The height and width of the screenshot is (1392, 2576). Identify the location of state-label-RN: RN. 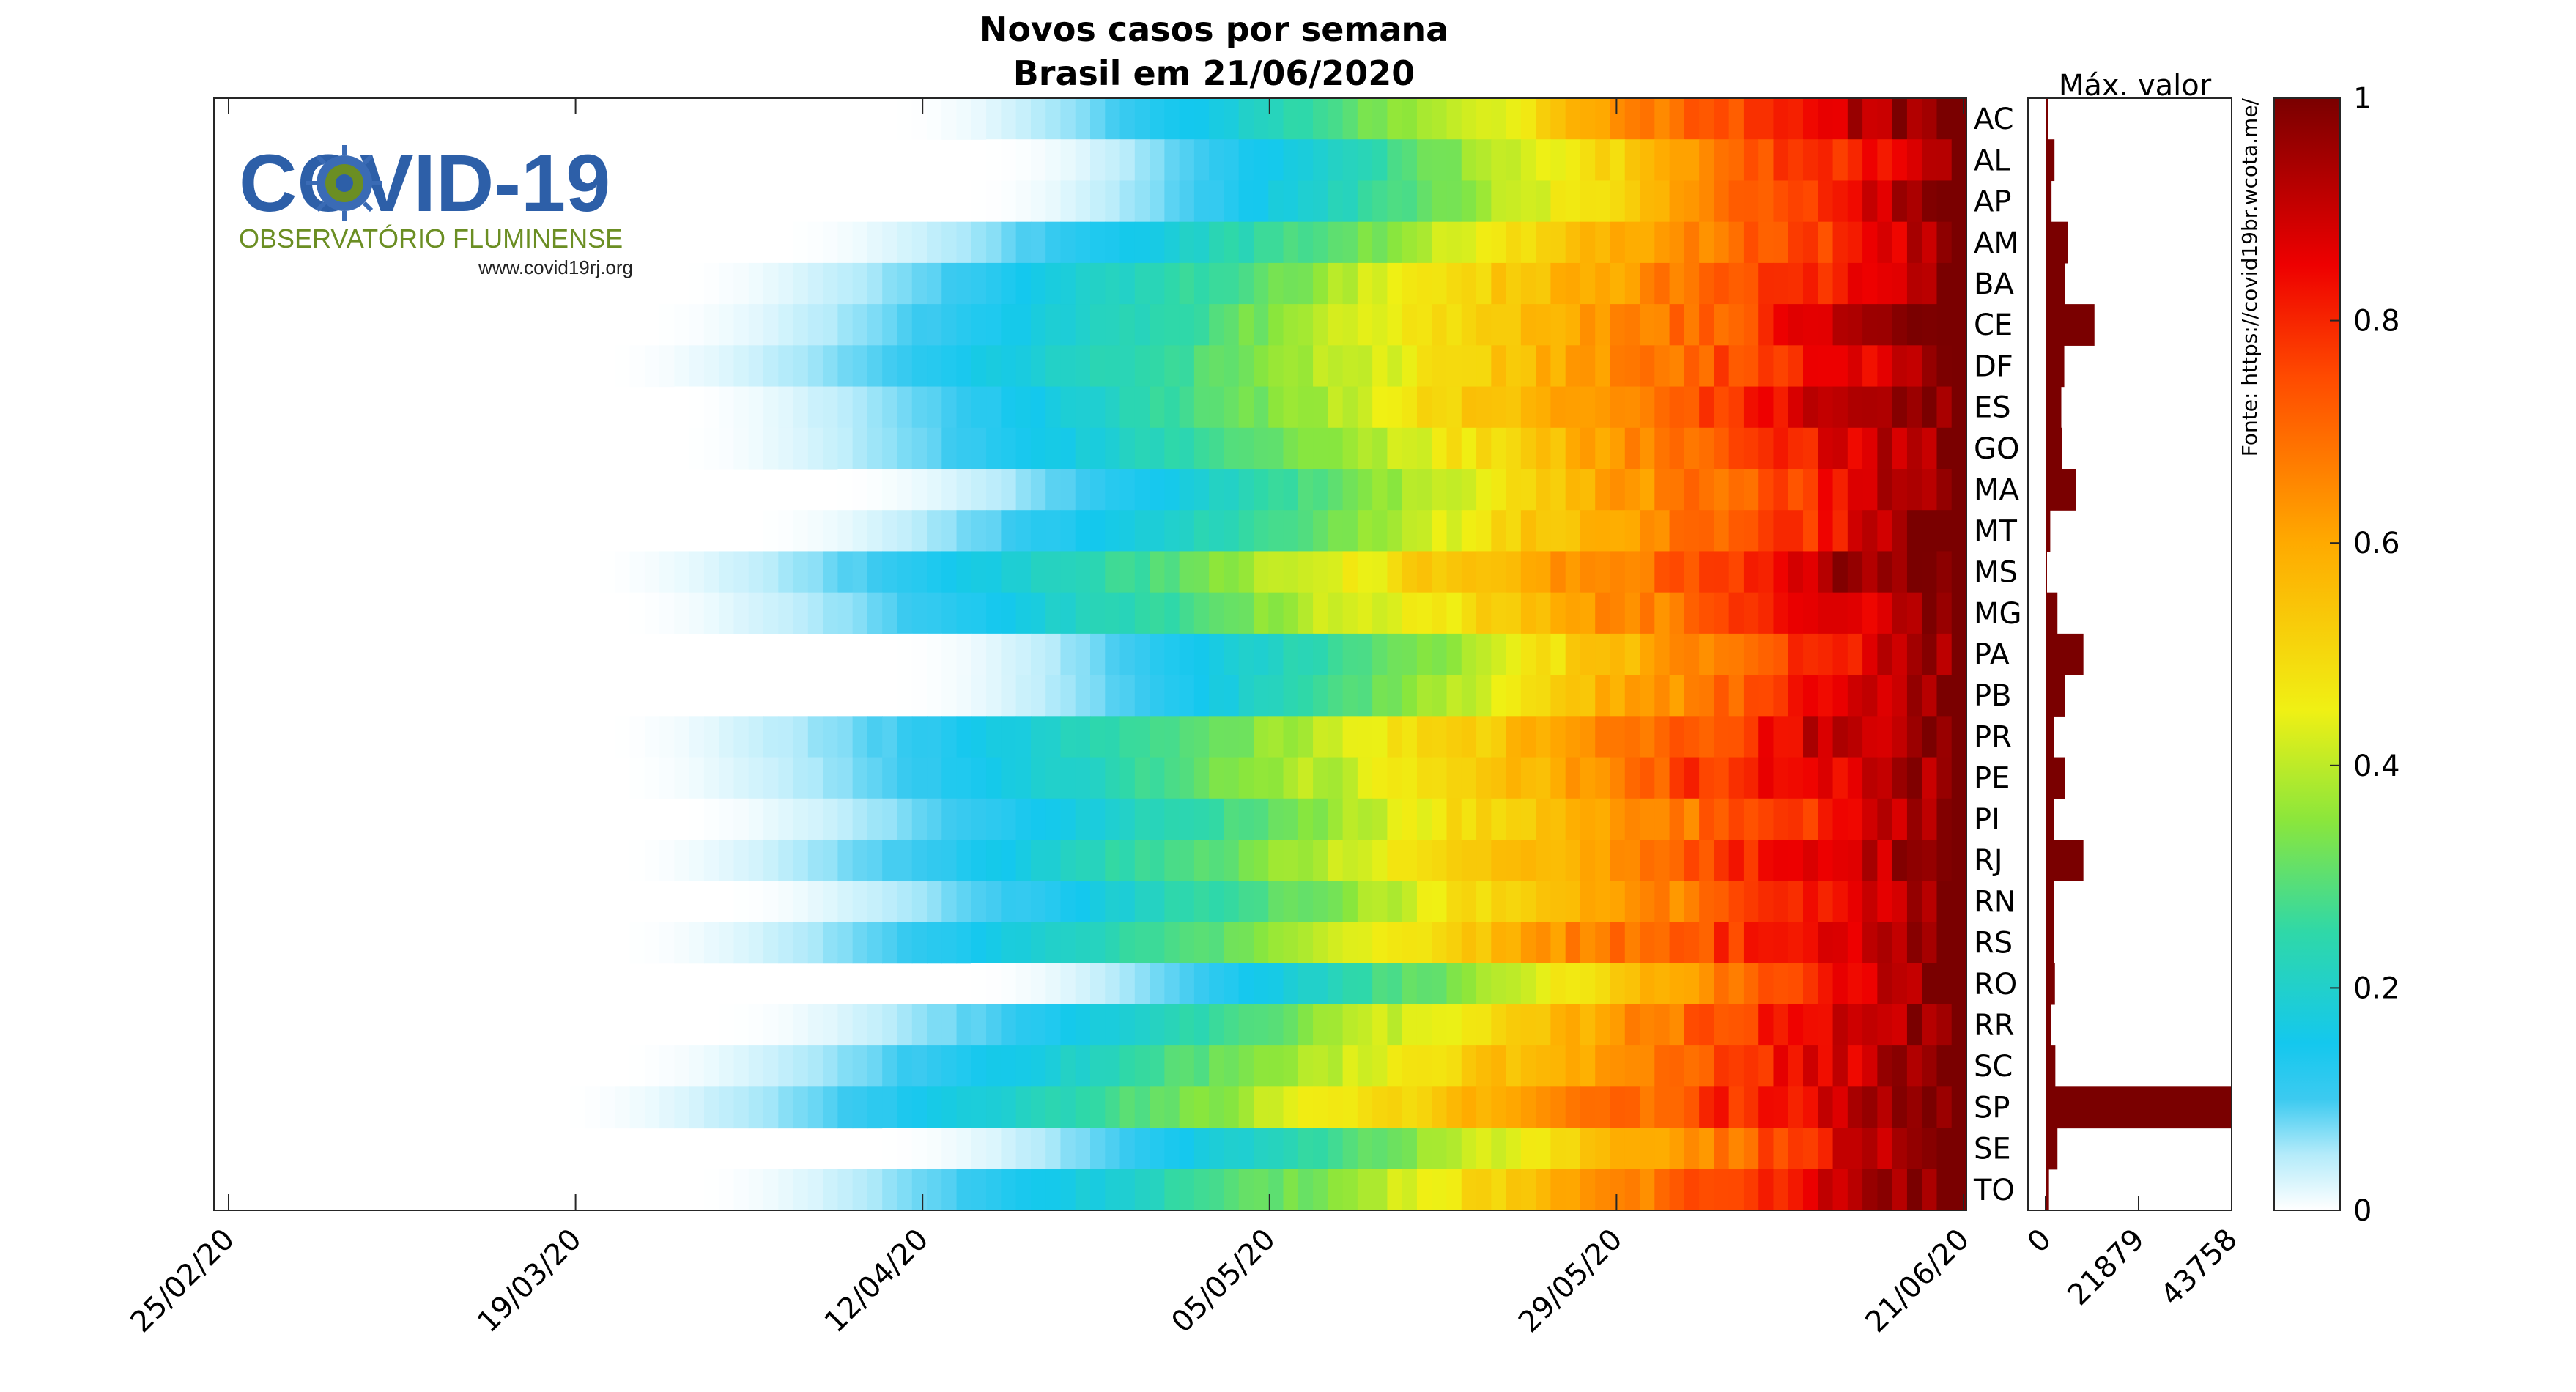
(1995, 902).